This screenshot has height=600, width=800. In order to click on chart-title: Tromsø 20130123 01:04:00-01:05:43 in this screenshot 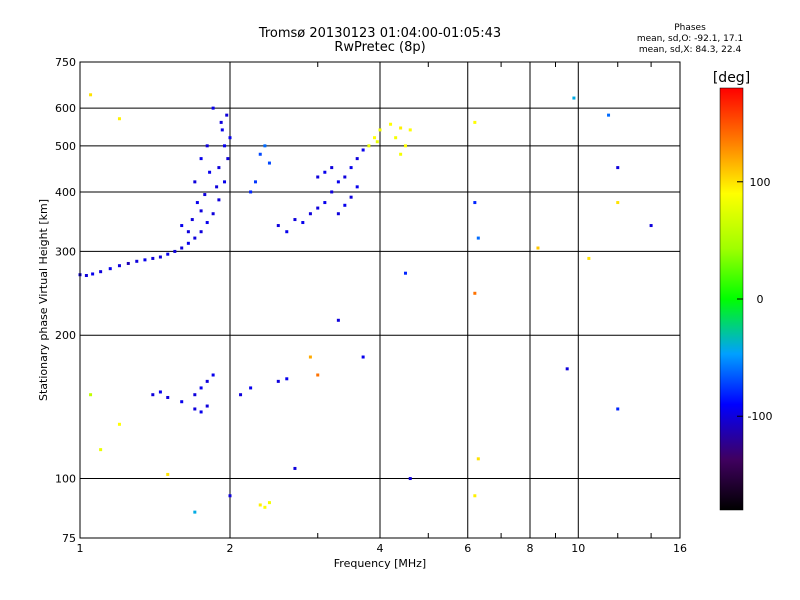, I will do `click(380, 33)`.